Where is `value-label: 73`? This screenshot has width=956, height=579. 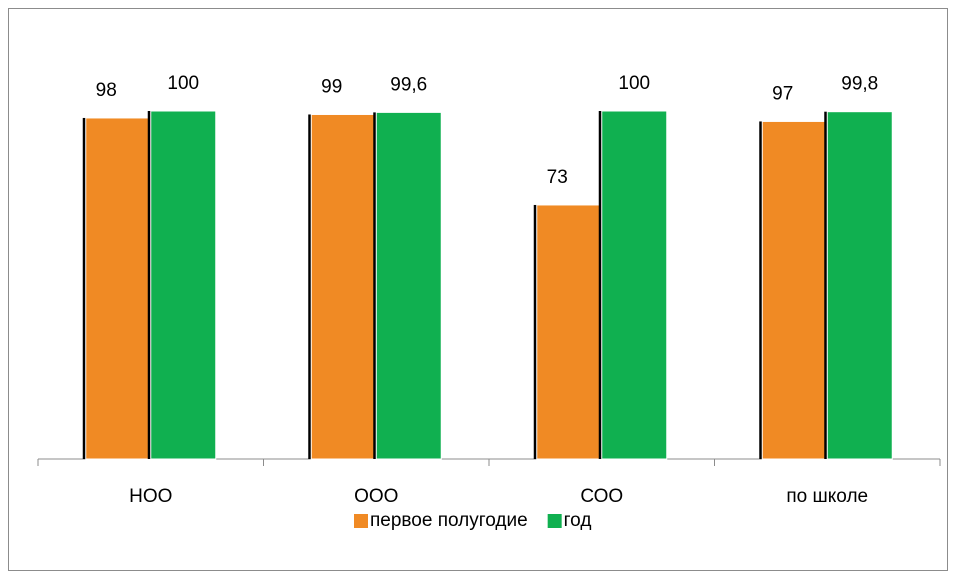 value-label: 73 is located at coordinates (557, 177).